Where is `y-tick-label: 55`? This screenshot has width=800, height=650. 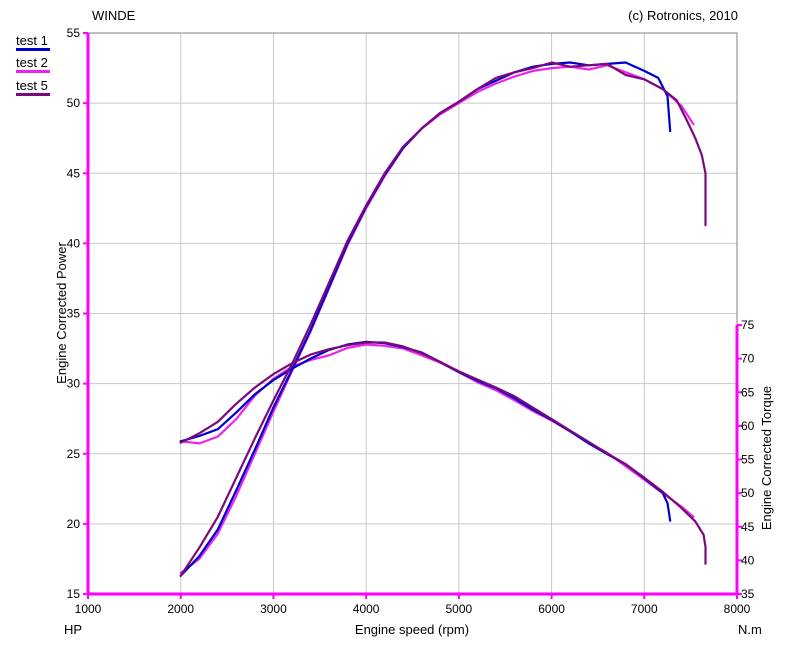 y-tick-label: 55 is located at coordinates (74, 33).